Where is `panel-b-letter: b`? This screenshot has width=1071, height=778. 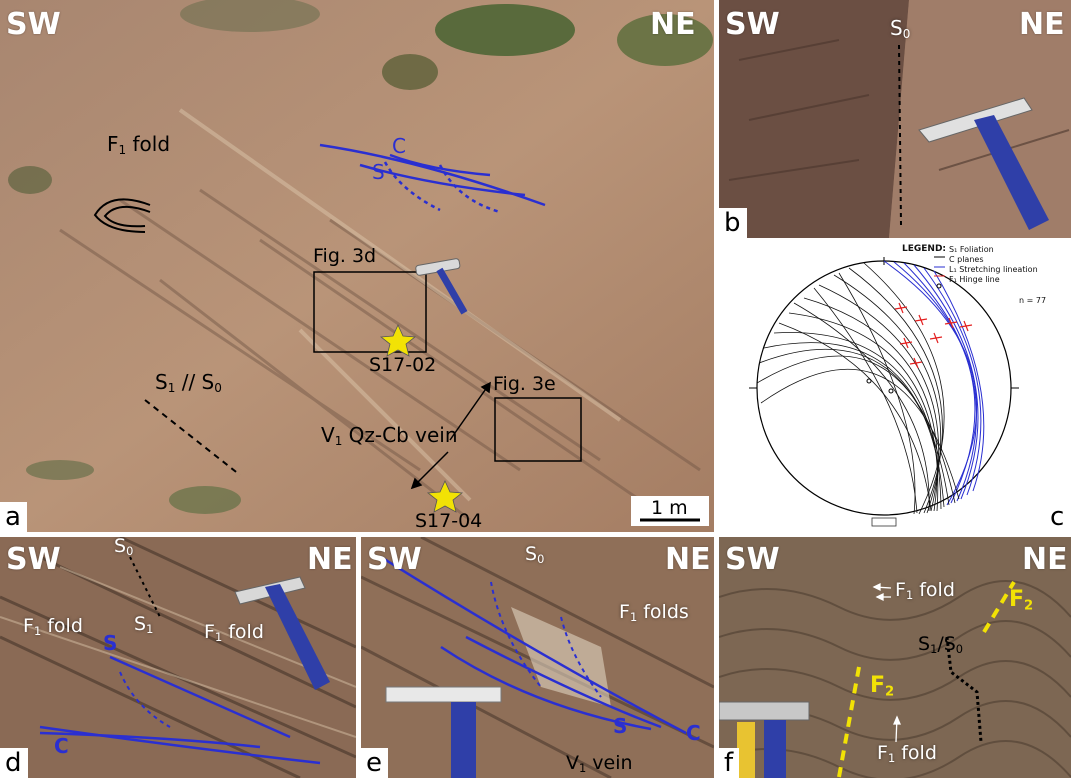 panel-b-letter: b is located at coordinates (733, 223).